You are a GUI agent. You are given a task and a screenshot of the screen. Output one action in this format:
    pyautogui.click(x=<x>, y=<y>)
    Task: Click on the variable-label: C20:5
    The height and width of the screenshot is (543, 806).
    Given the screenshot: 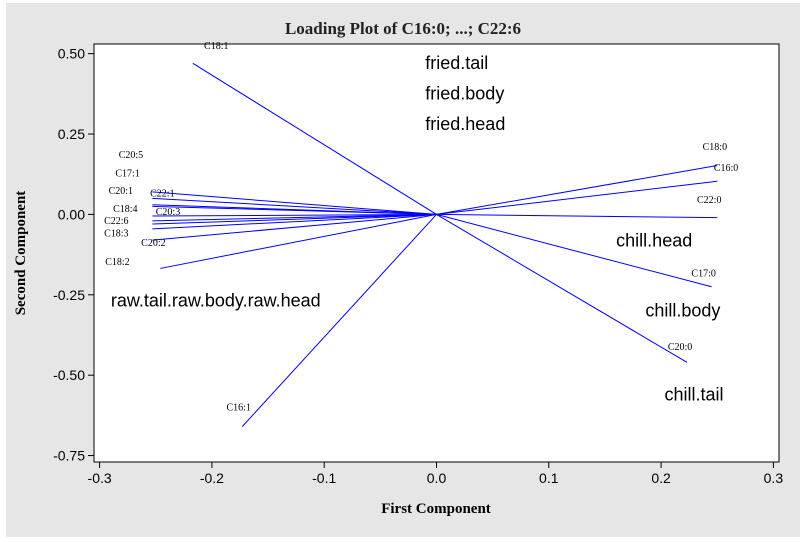 What is the action you would take?
    pyautogui.click(x=131, y=155)
    